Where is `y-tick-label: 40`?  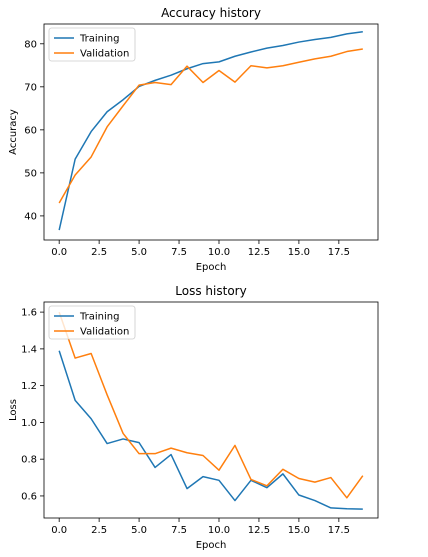
y-tick-label: 40 is located at coordinates (30, 216).